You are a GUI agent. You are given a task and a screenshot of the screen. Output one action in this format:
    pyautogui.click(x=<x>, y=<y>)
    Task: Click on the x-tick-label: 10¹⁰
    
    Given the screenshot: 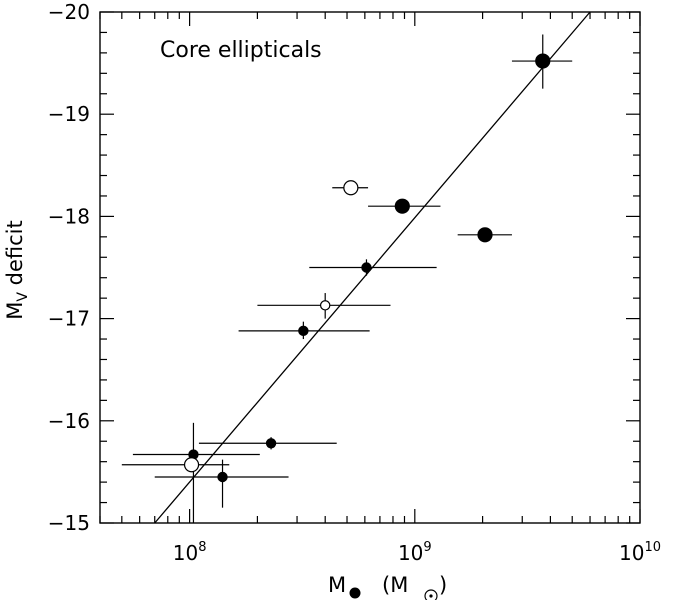 What is the action you would take?
    pyautogui.click(x=640, y=552)
    